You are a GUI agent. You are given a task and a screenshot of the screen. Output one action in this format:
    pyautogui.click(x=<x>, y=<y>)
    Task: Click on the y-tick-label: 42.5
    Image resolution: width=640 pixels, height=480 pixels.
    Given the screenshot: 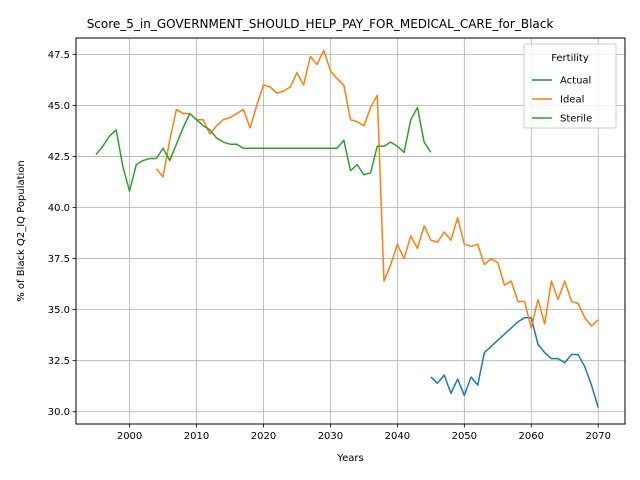 What is the action you would take?
    pyautogui.click(x=59, y=157)
    